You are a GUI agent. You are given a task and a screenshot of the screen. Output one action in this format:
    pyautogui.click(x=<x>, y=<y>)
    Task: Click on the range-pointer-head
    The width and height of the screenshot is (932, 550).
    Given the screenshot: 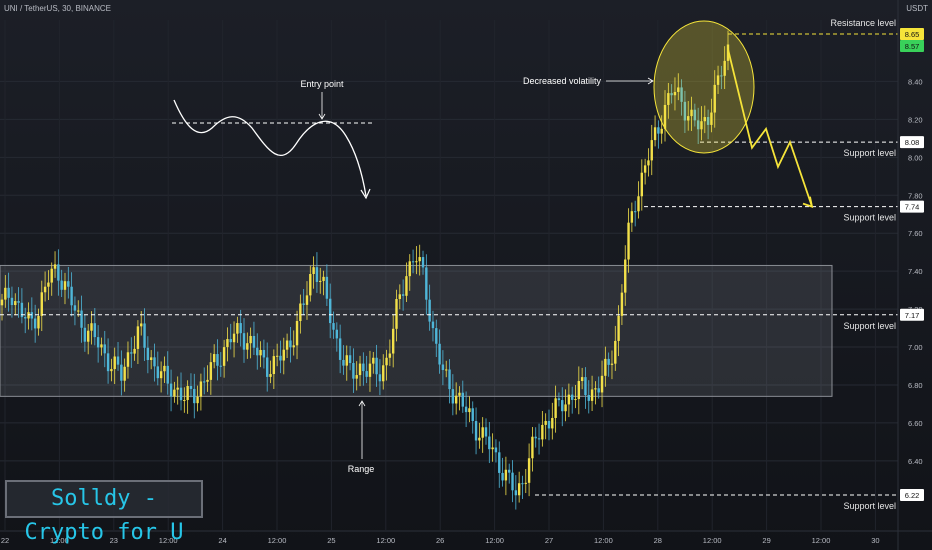 What is the action you would take?
    pyautogui.click(x=362, y=403)
    